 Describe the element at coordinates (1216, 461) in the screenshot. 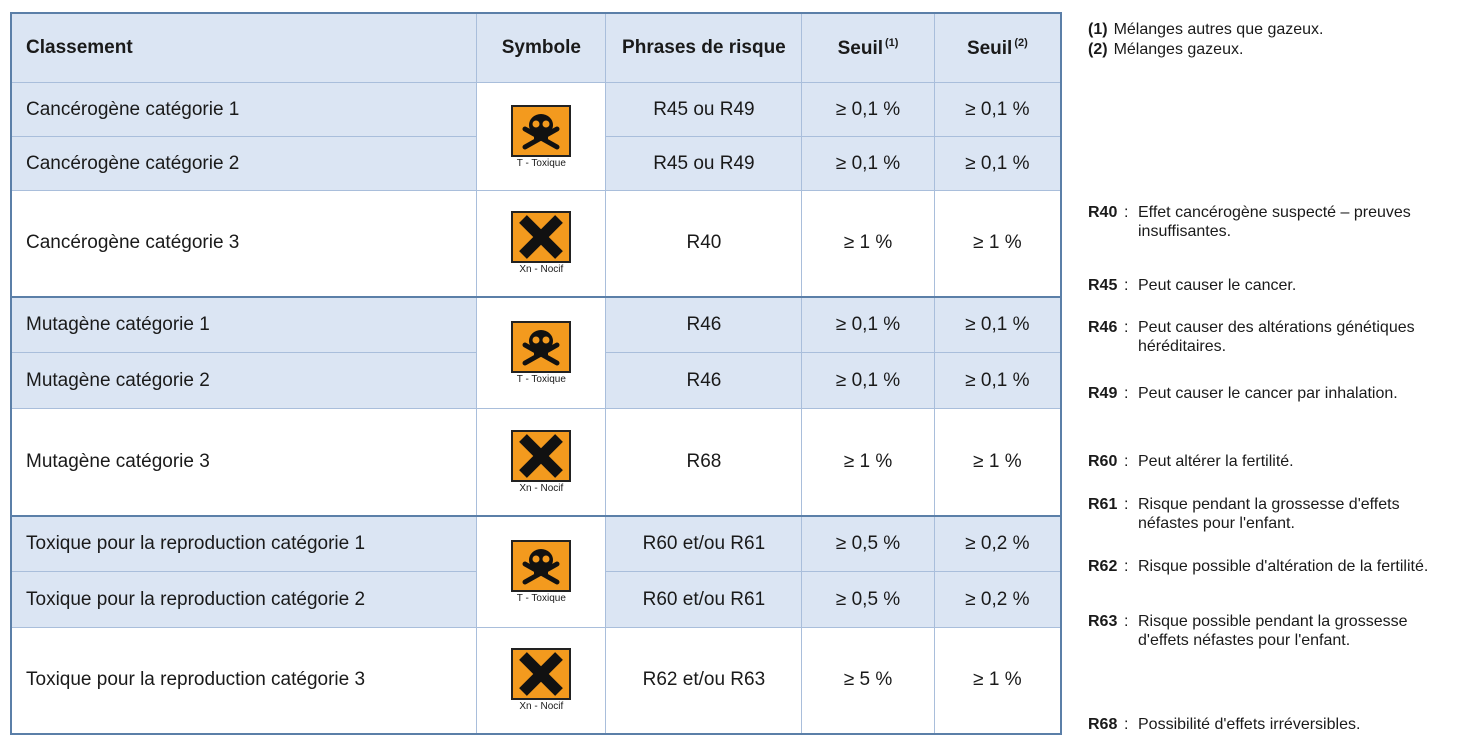

I see `legend-text: Peut altérer la fertilité.` at that location.